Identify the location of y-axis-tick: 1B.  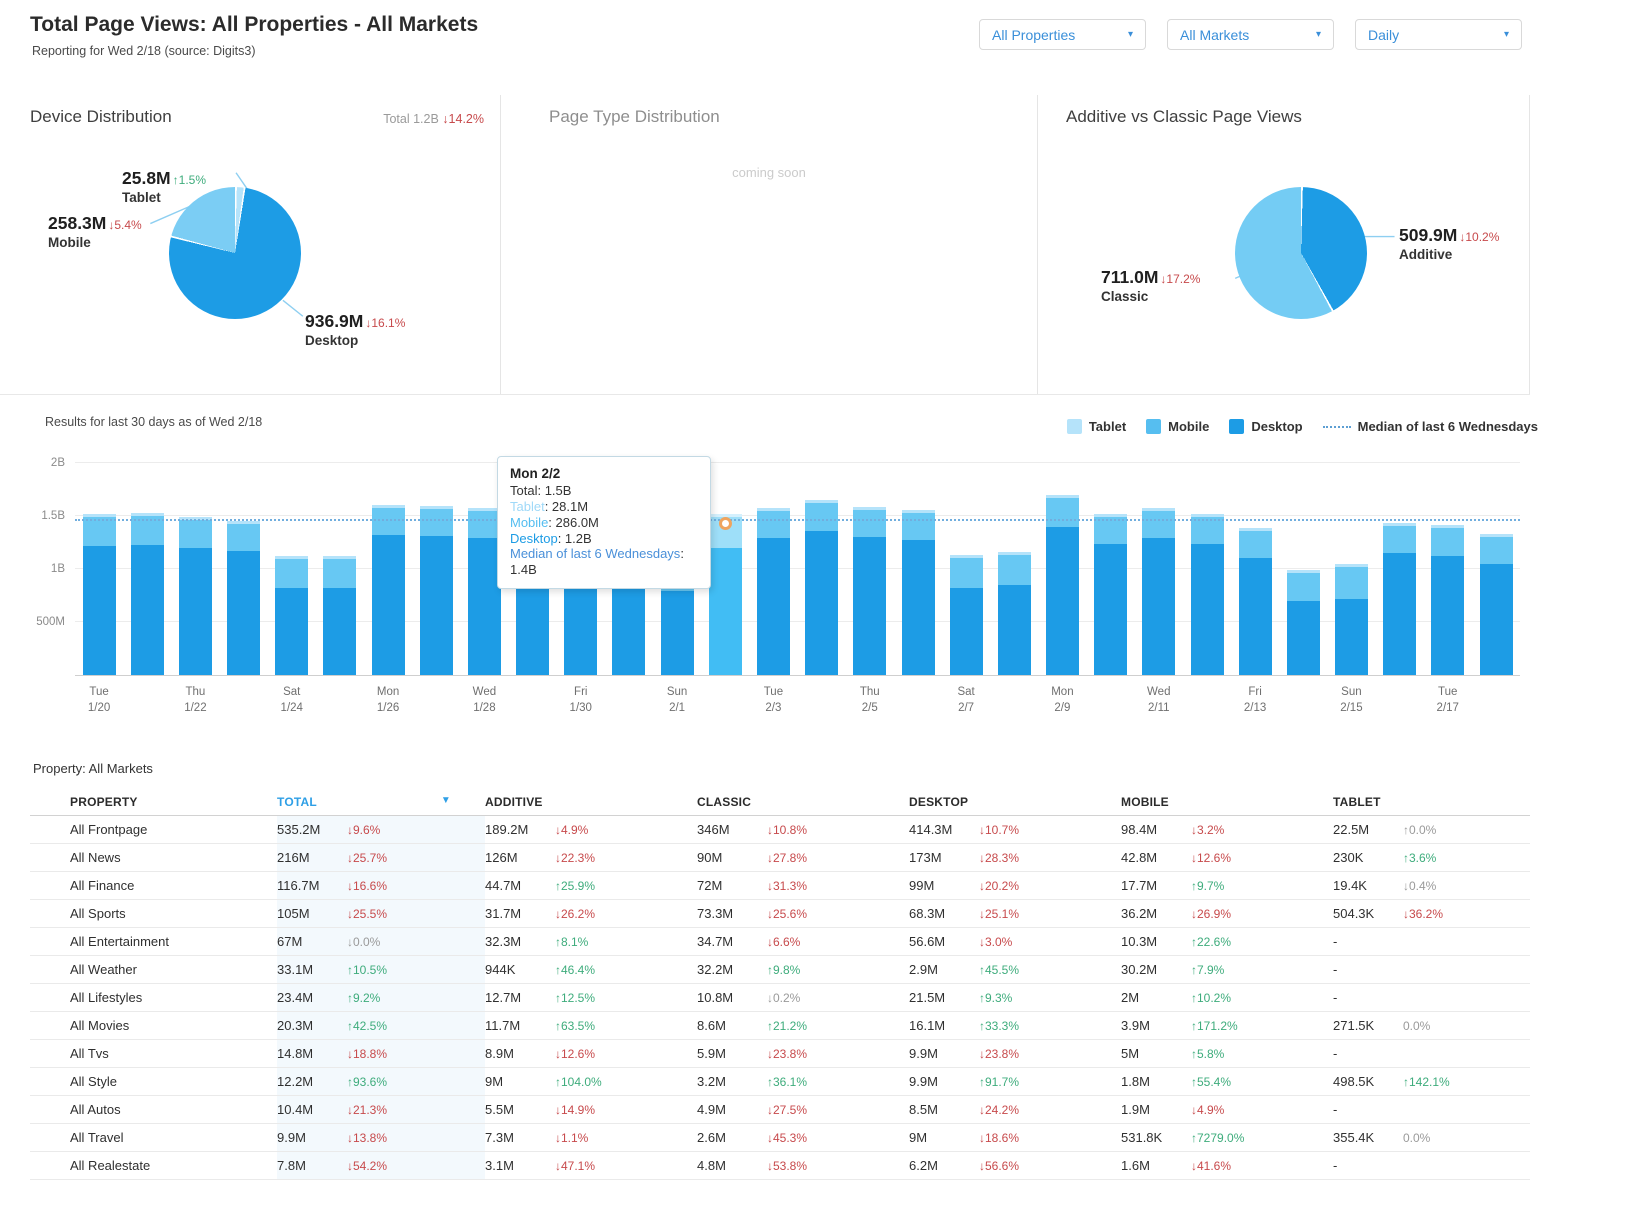
(57, 569).